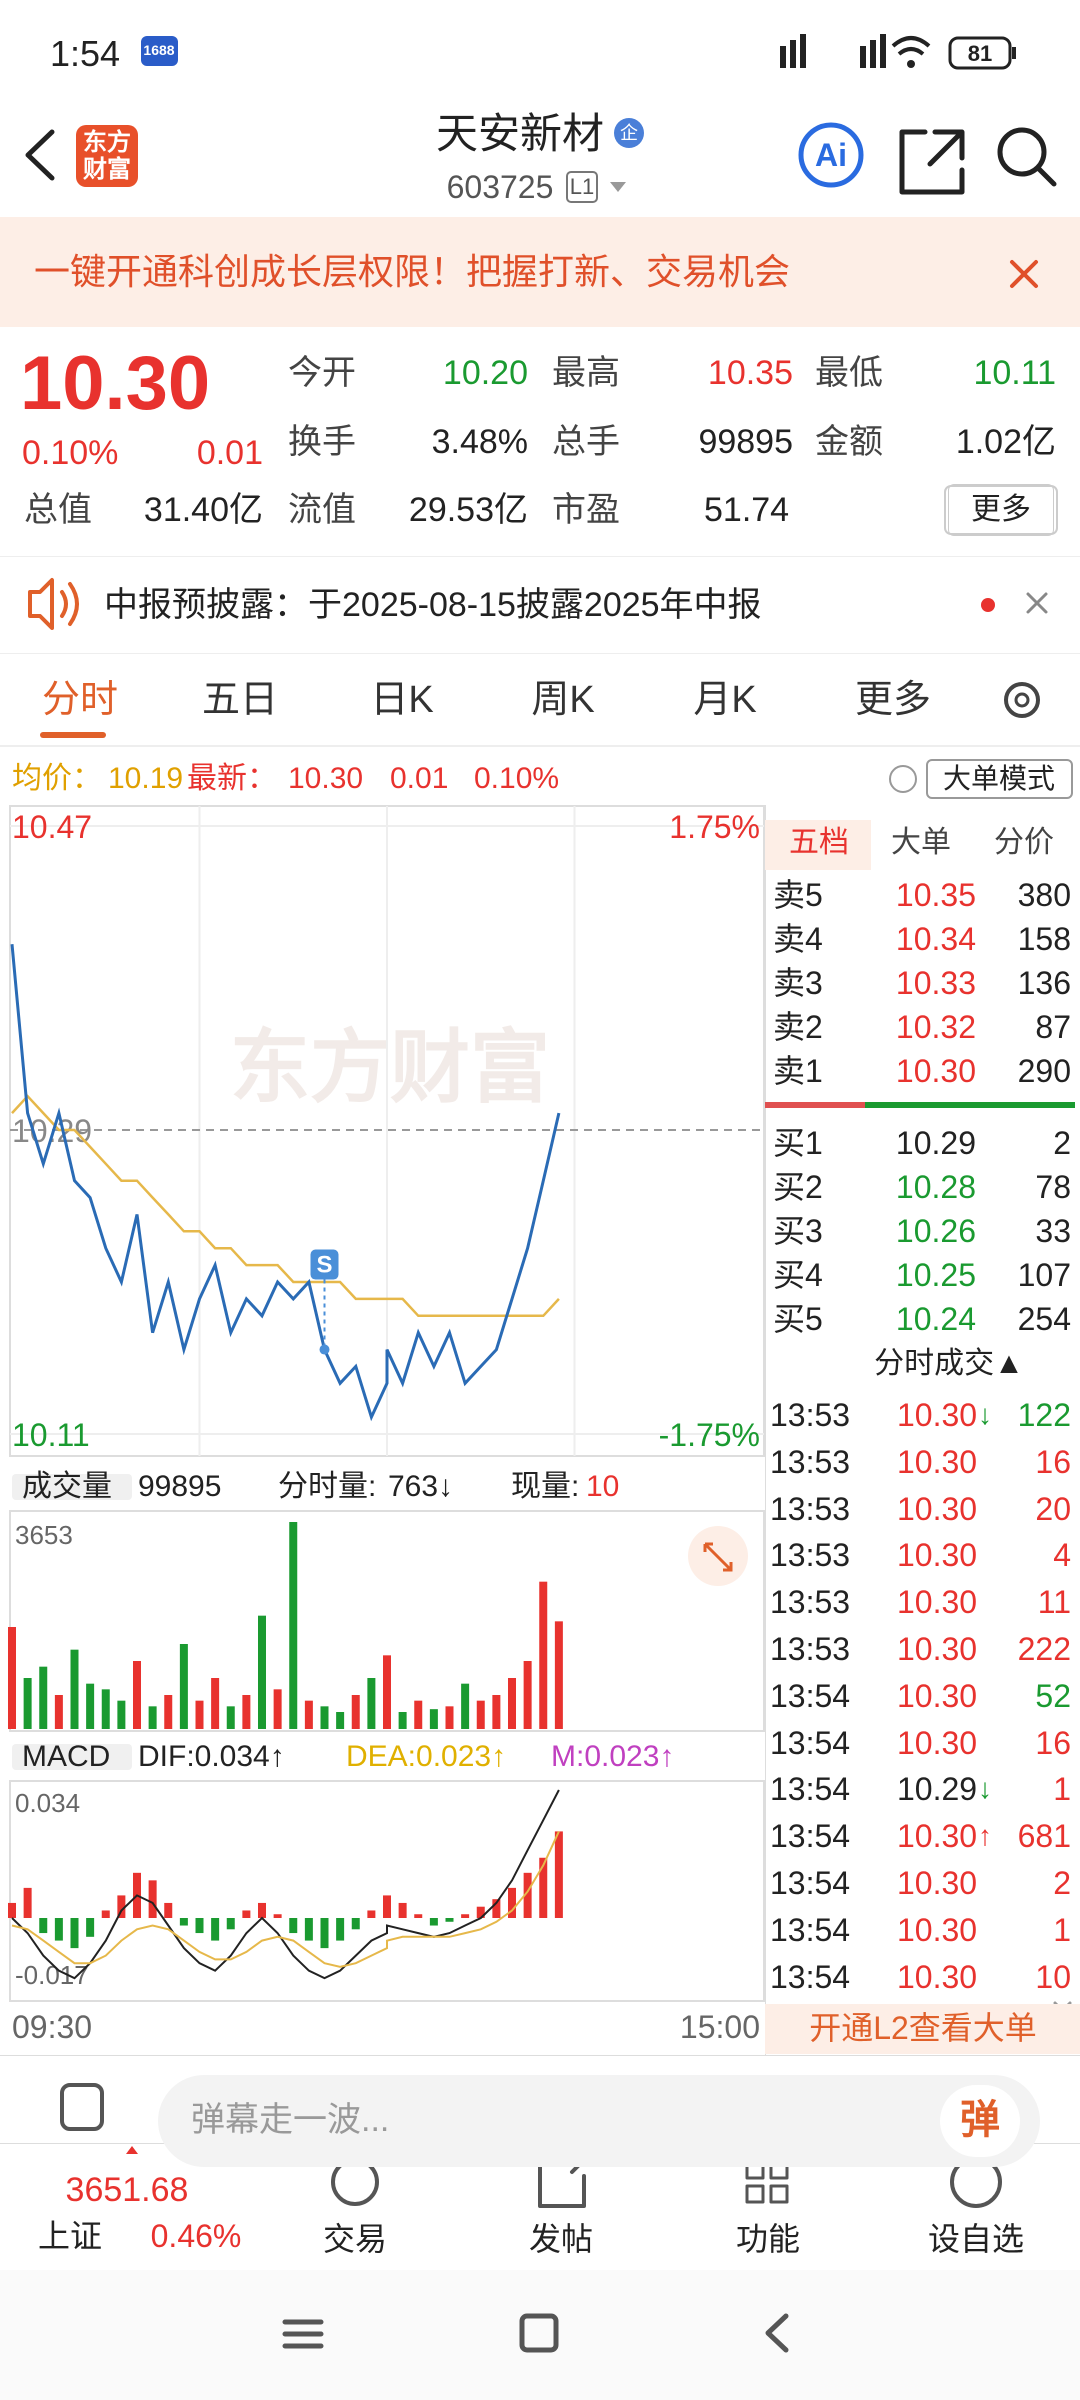 The image size is (1080, 2400). Describe the element at coordinates (322, 510) in the screenshot. I see `field-label: 流值` at that location.